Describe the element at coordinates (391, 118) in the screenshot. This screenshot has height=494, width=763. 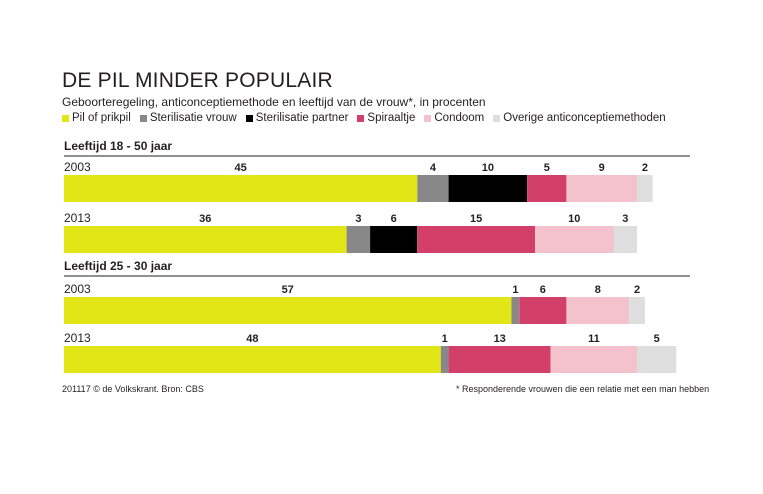
I see `legend-label-spiraaltje: Spiraaltje` at that location.